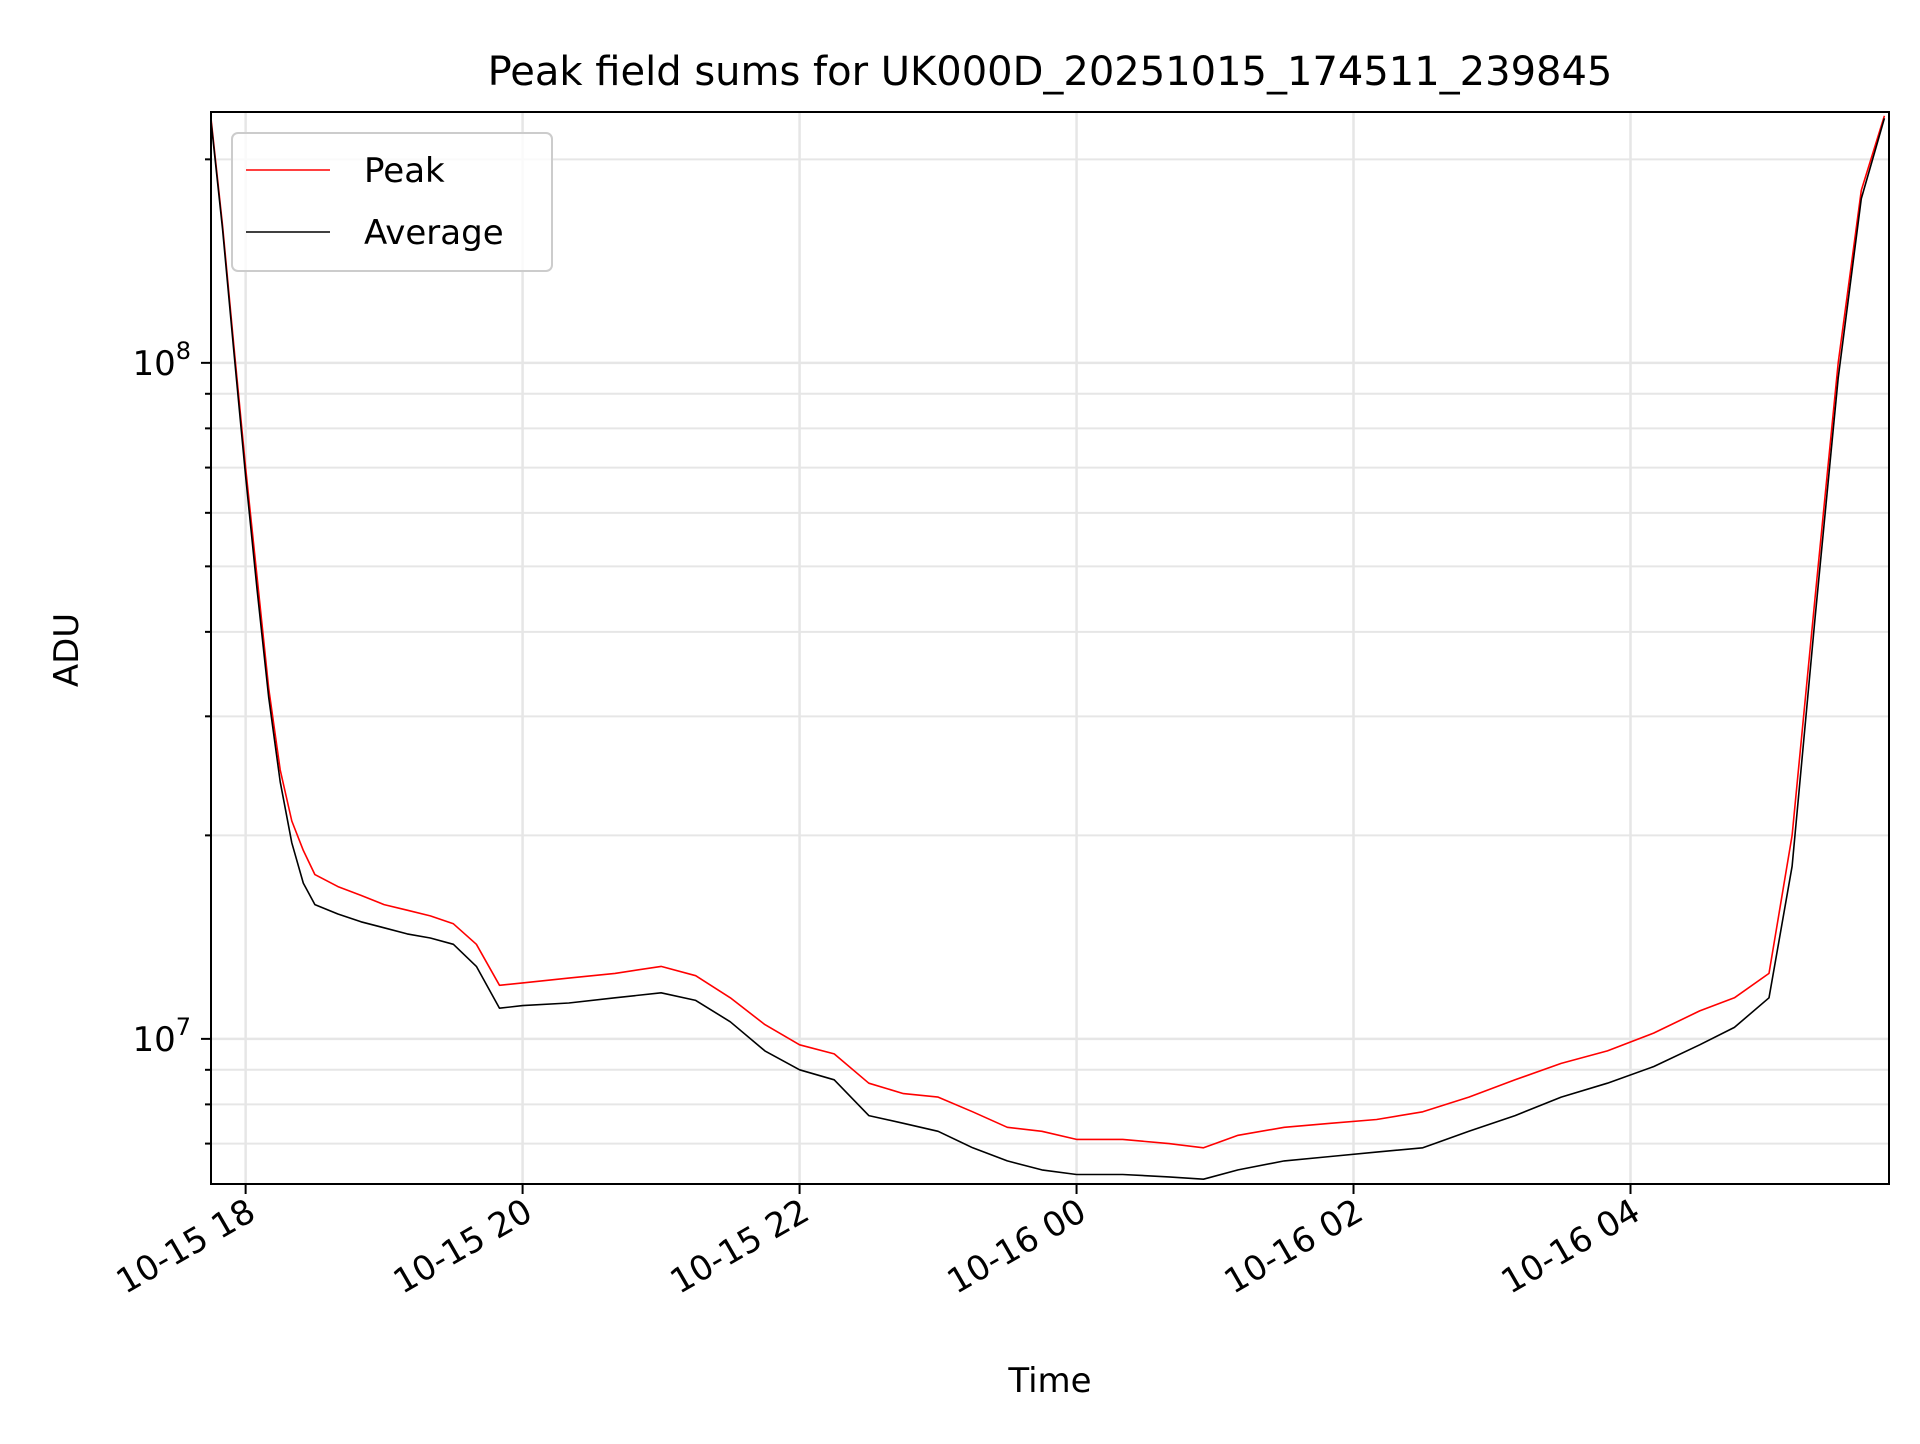  I want to click on y-axis-label: ADU, so click(67, 650).